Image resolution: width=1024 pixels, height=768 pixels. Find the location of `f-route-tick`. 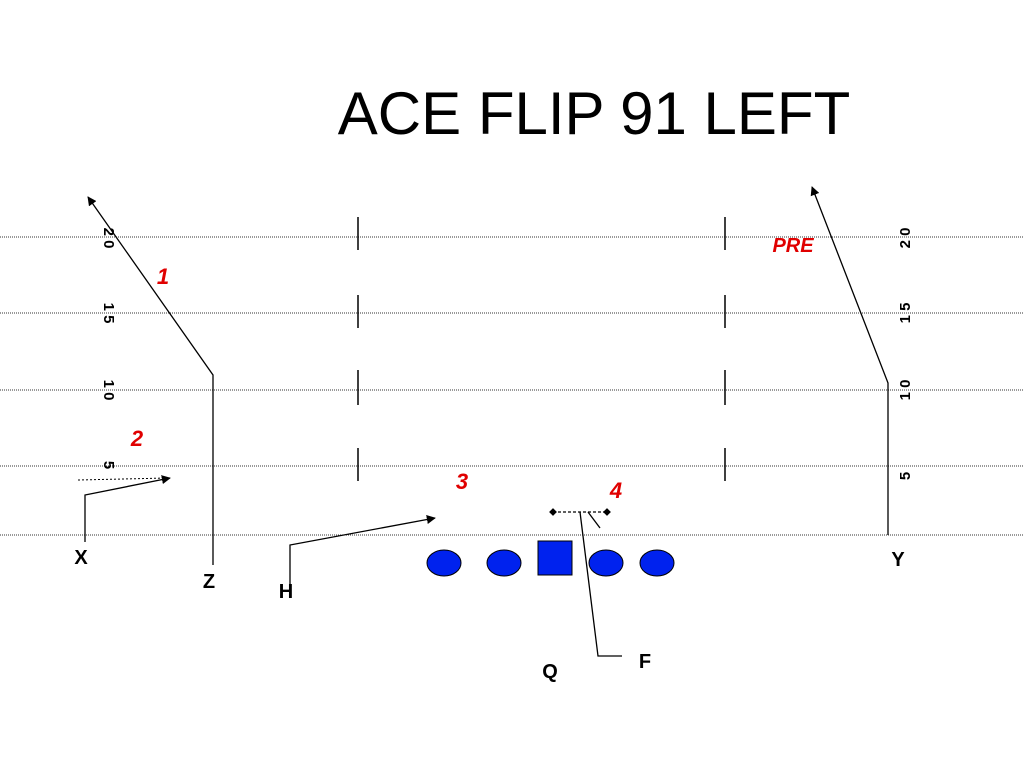

f-route-tick is located at coordinates (594, 520).